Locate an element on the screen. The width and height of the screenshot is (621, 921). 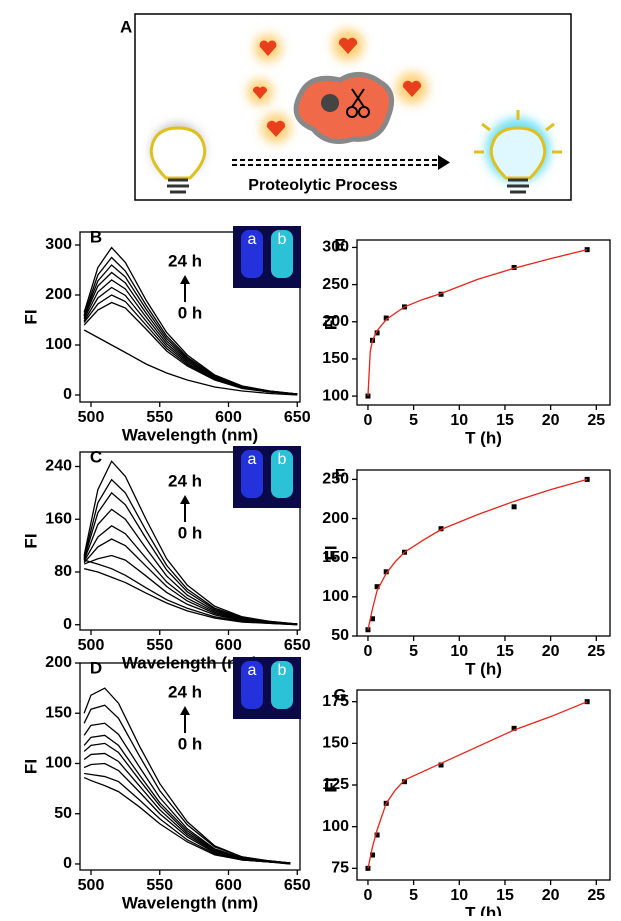
panel-label: A is located at coordinates (126, 26).